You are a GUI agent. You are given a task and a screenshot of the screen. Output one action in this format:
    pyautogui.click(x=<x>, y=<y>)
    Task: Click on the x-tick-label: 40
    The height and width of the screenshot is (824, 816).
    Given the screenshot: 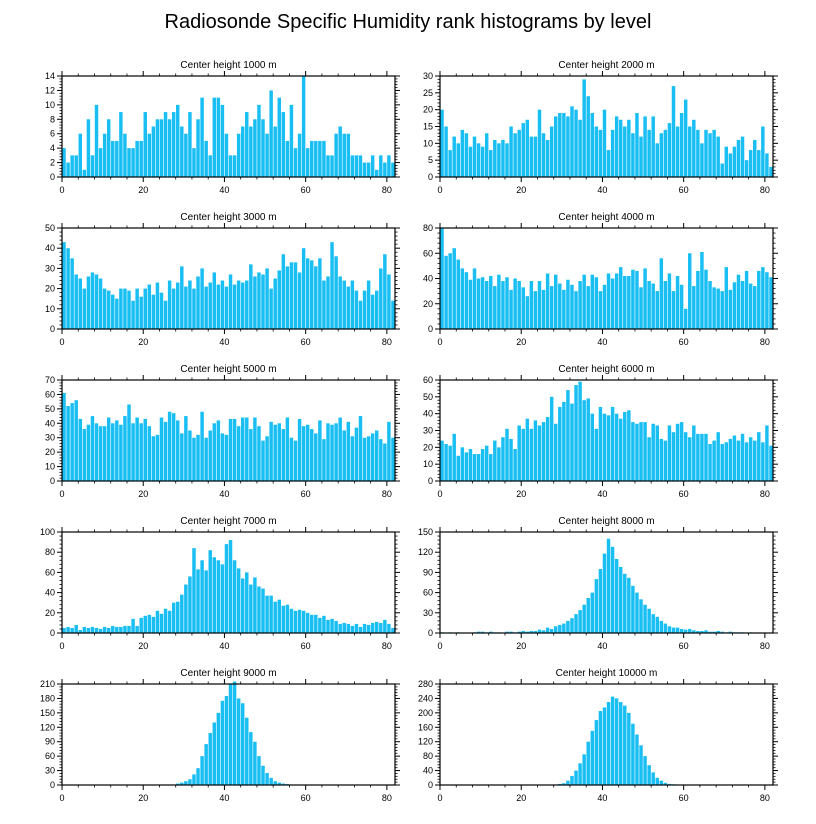 What is the action you would take?
    pyautogui.click(x=602, y=494)
    